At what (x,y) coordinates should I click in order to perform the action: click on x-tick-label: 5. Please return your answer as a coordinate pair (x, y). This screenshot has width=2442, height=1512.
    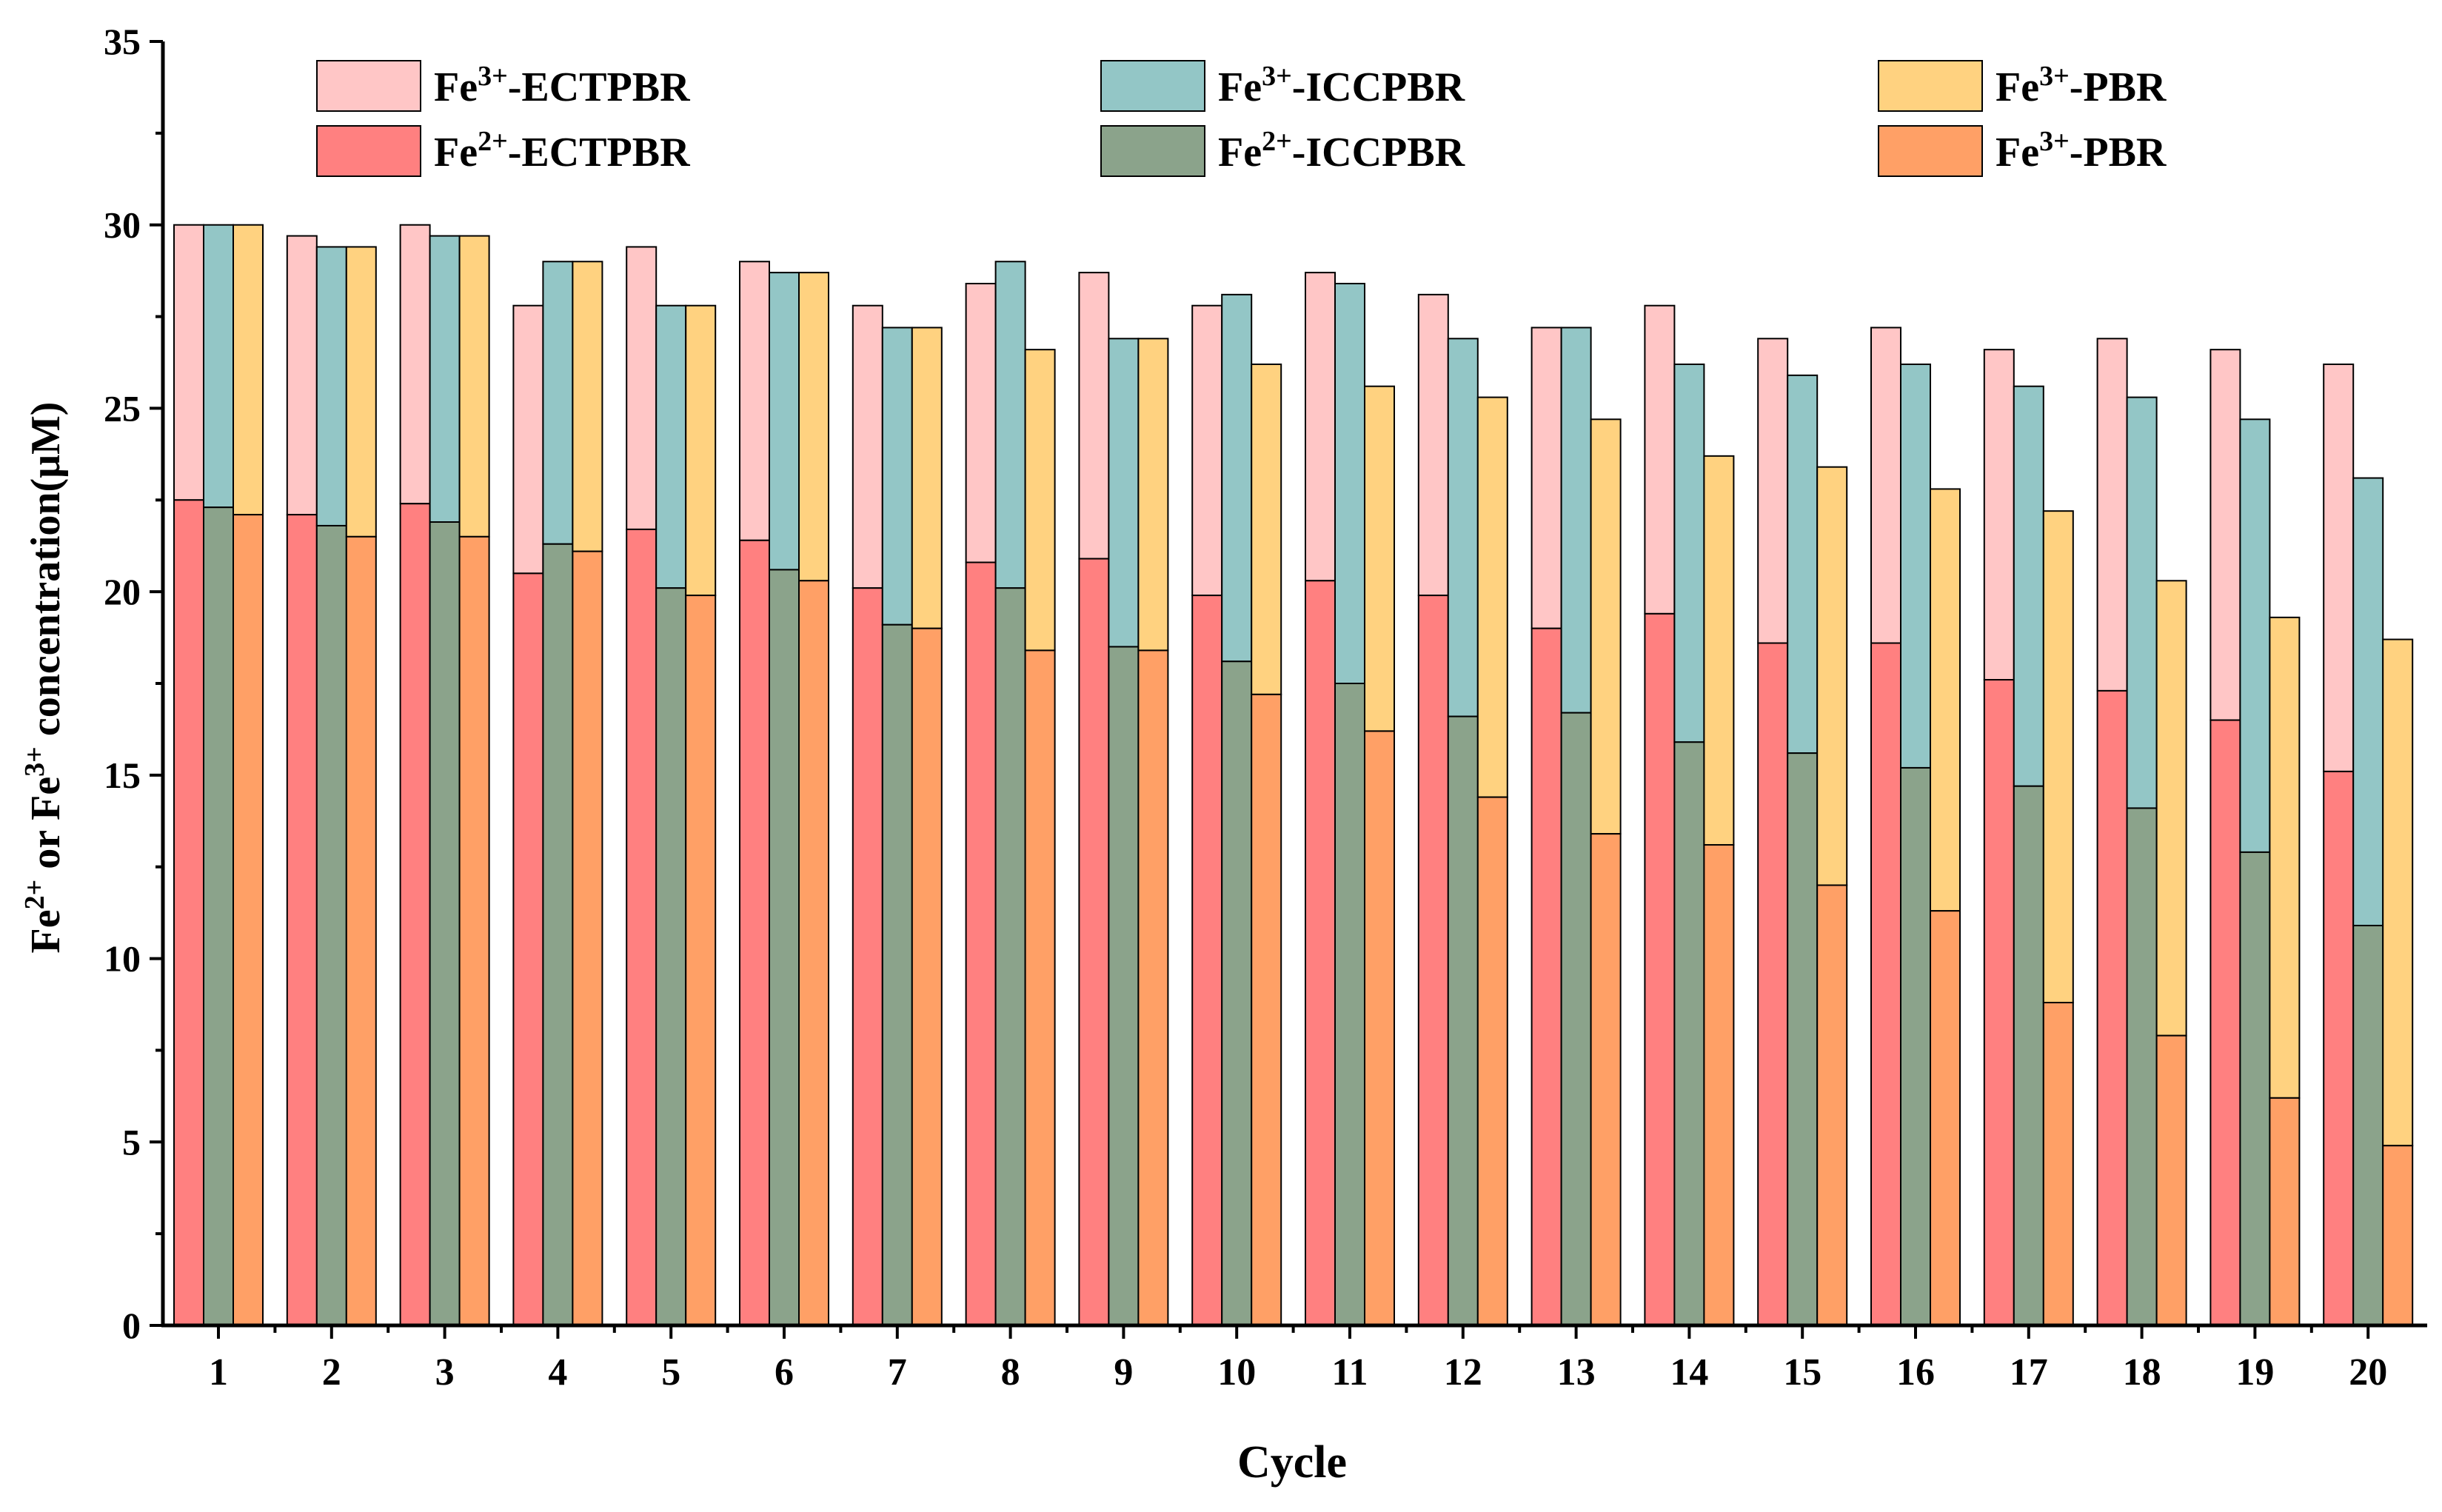
    Looking at the image, I should click on (671, 1372).